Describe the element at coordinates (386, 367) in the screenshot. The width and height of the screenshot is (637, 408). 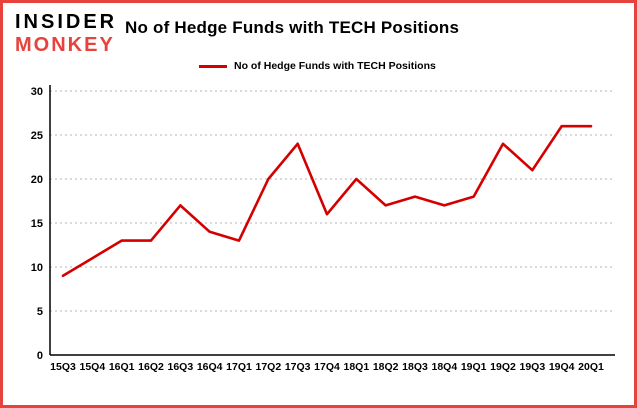
I see `x-tick-label: 18Q2` at that location.